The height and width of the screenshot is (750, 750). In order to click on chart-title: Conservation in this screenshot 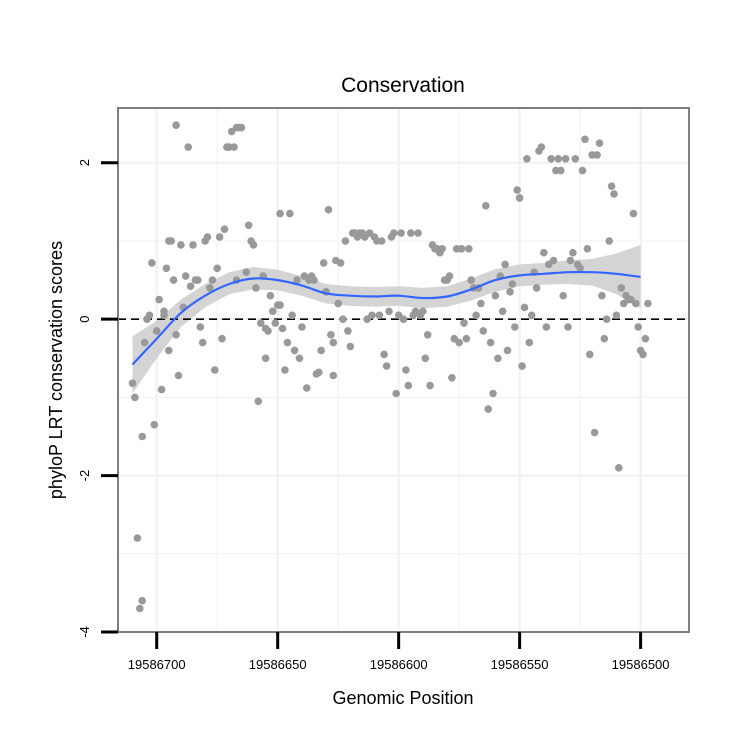, I will do `click(403, 85)`.